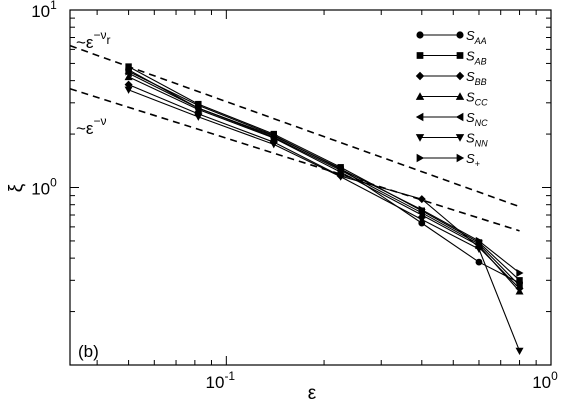 The width and height of the screenshot is (572, 405). I want to click on legend-entry-AA: SAA, so click(451, 37).